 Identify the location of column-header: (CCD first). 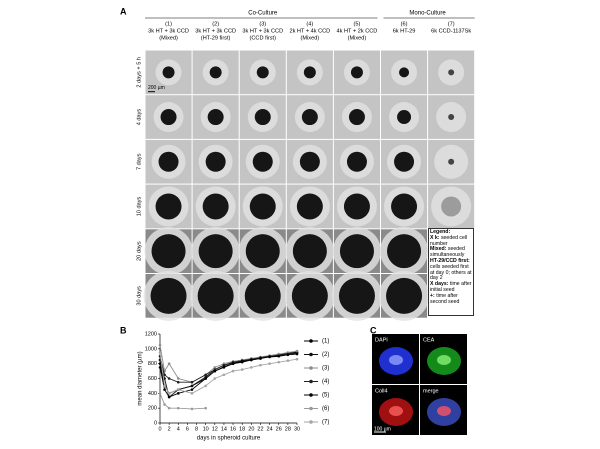
(263, 38).